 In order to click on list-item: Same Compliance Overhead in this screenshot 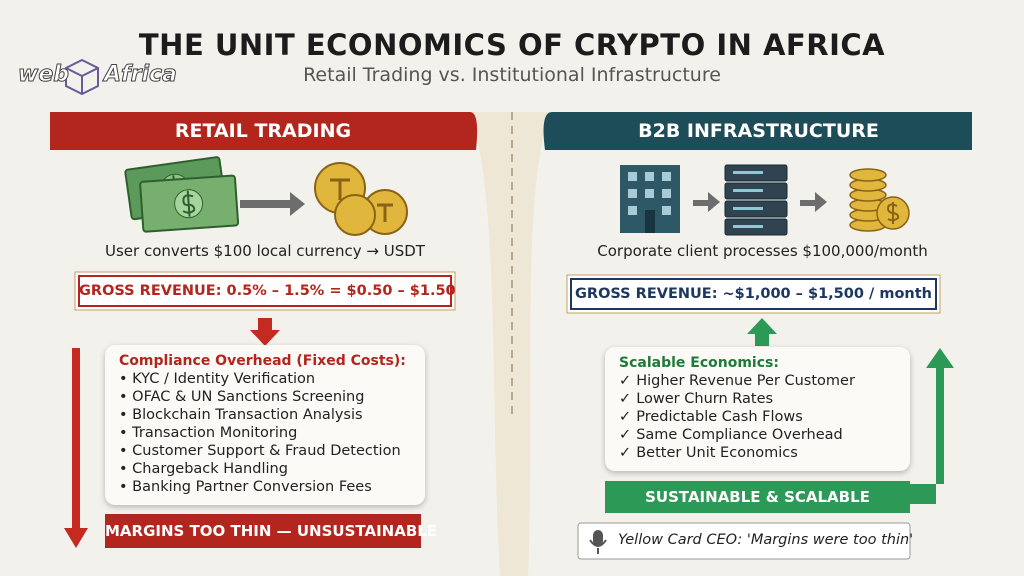, I will do `click(757, 435)`.